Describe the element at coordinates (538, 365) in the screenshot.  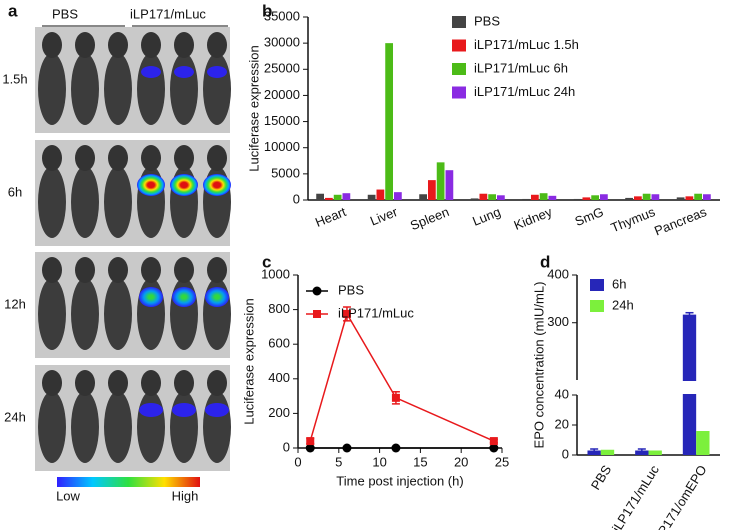
I see `y-axis-title: EPO concentration (mIU/mL)` at that location.